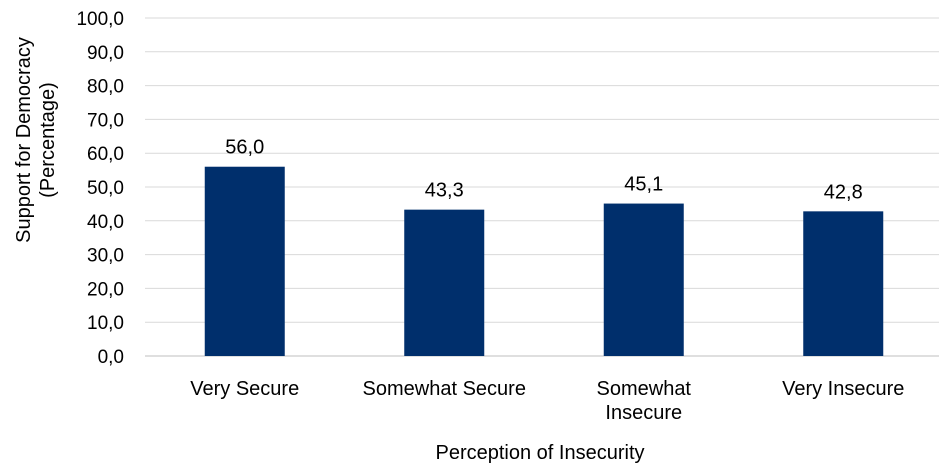 Image resolution: width=939 pixels, height=466 pixels. I want to click on y-tick-label: 50,0, so click(105, 188).